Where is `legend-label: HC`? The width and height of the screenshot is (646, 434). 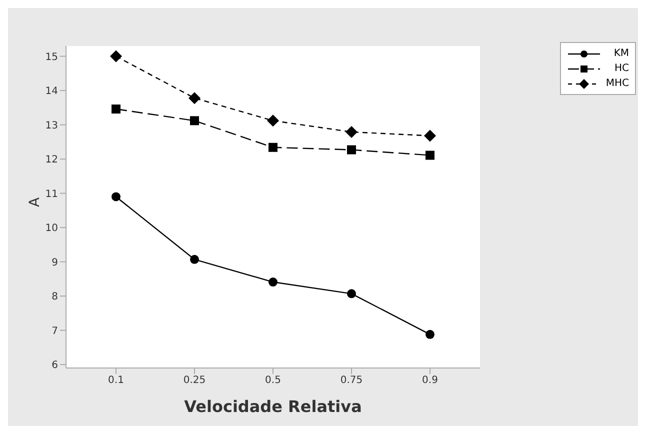 legend-label: HC is located at coordinates (621, 68).